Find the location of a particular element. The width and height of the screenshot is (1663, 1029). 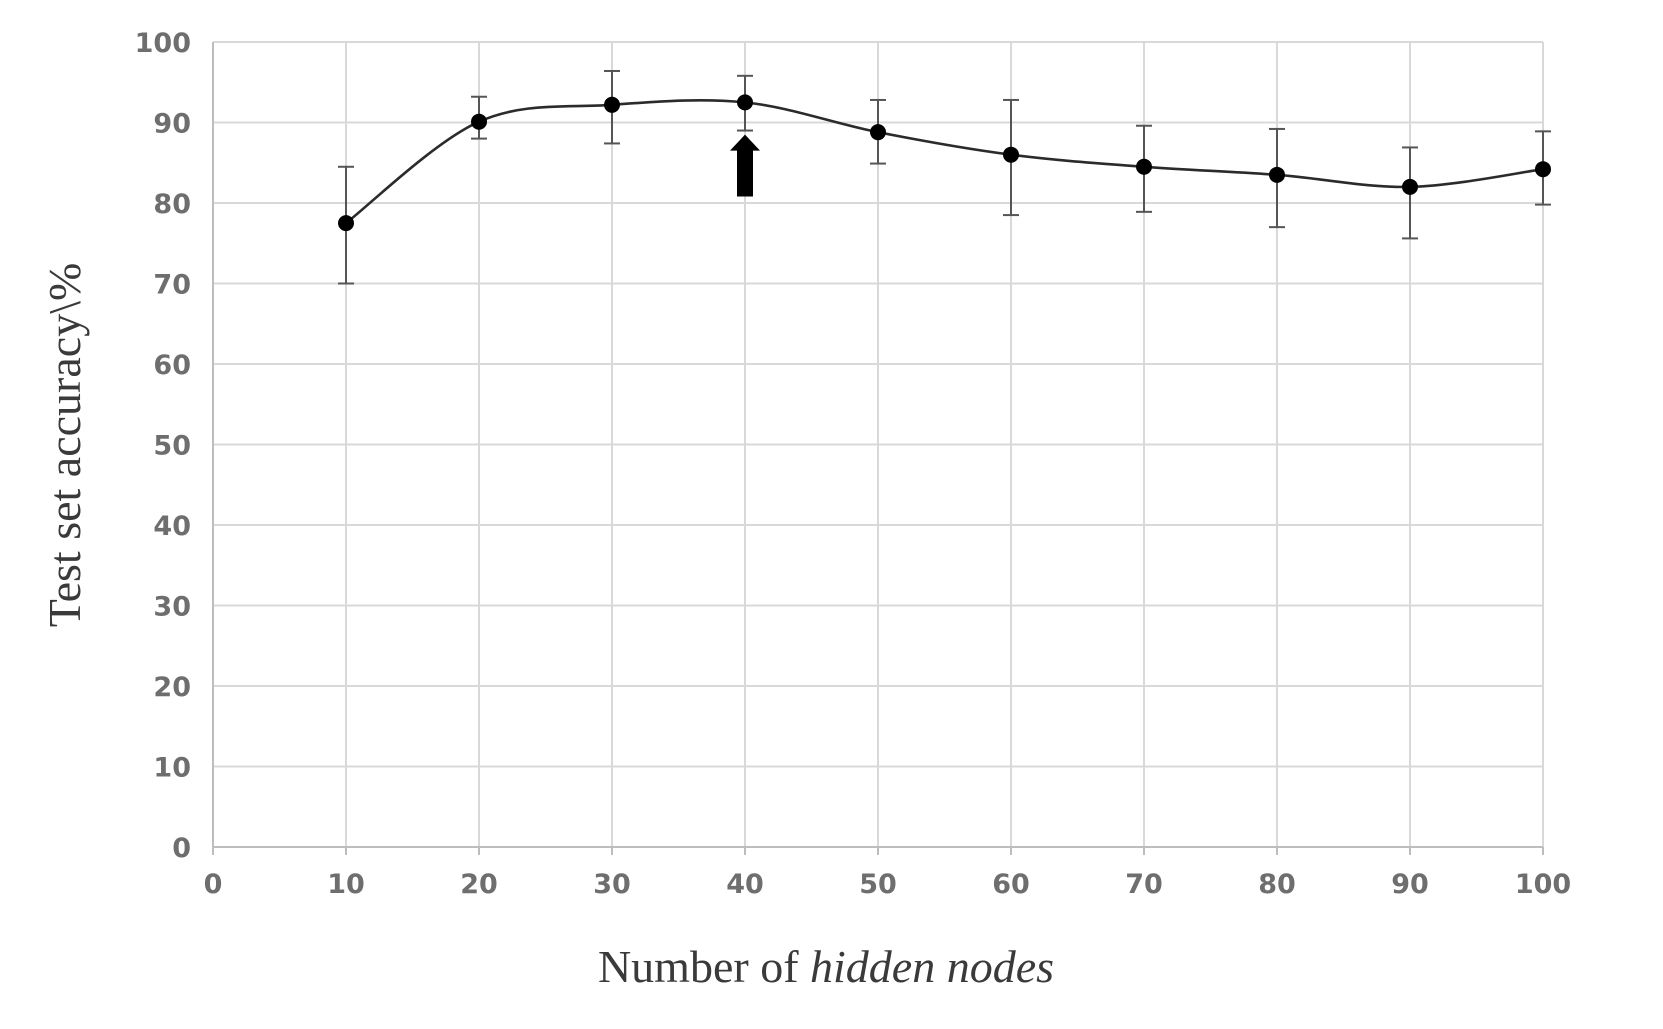

x-tick-label: 30 is located at coordinates (612, 884).